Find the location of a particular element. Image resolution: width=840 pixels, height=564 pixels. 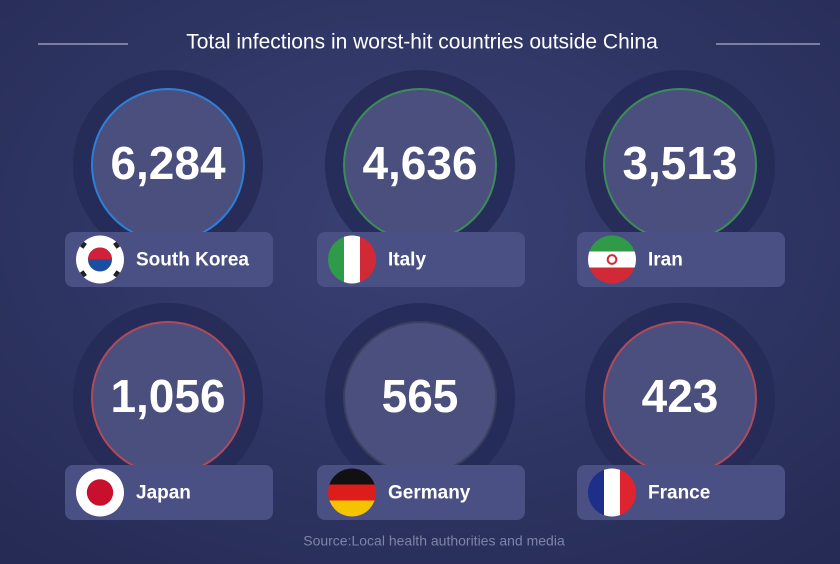

country-name: Italy is located at coordinates (407, 260).